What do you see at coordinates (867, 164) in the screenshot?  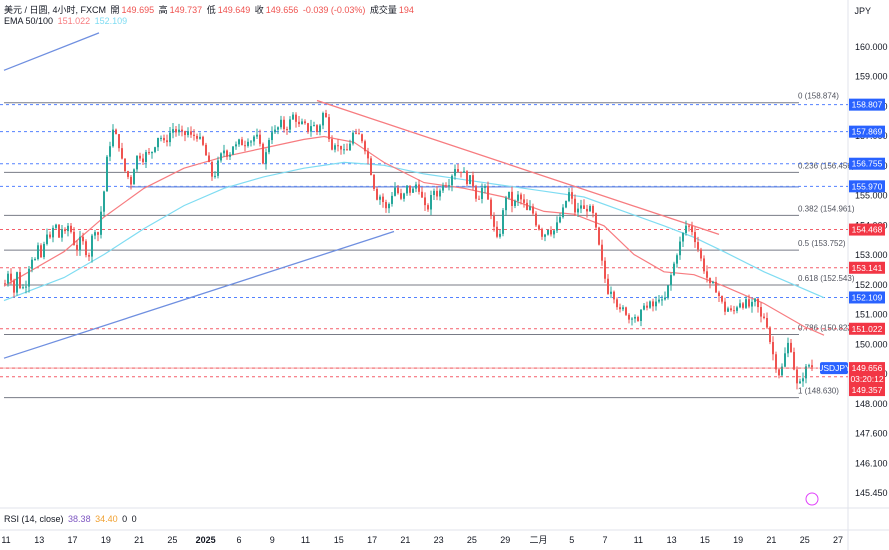 I see `price-tag-label: 156.755` at bounding box center [867, 164].